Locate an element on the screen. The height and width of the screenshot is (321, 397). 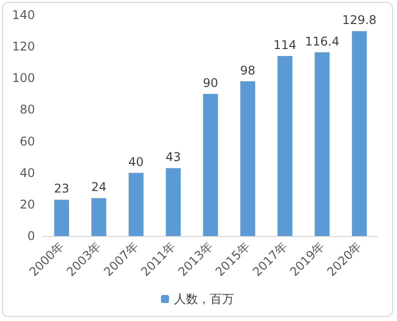
legend-label: 人数，百万 is located at coordinates (204, 299).